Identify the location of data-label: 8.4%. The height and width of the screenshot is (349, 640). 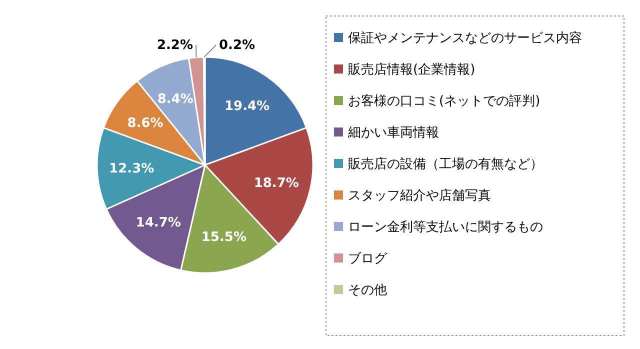
(175, 99).